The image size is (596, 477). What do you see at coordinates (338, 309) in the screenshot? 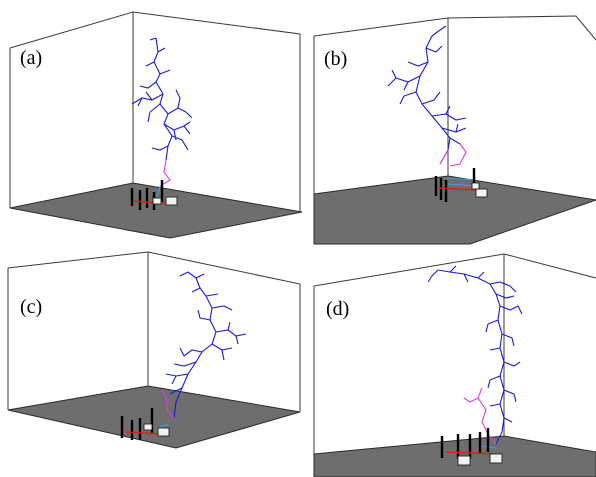
I see `panel-label-d: (d)` at bounding box center [338, 309].